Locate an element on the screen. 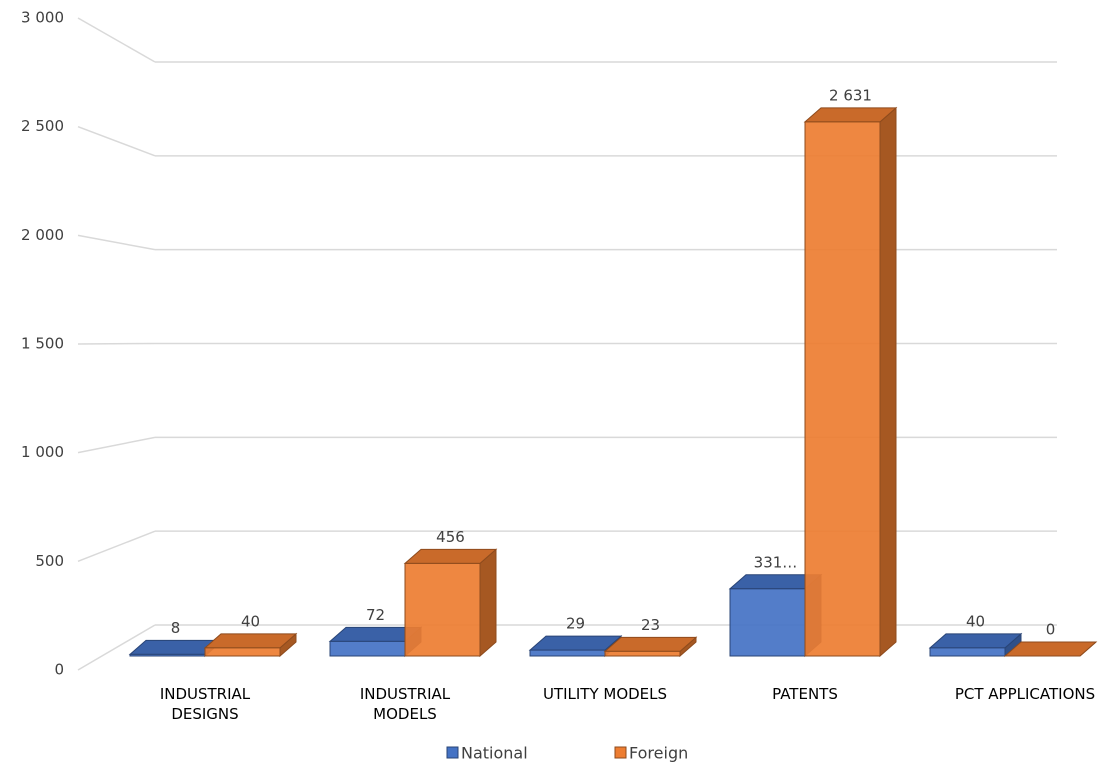 The height and width of the screenshot is (769, 1107). data-label: 8 is located at coordinates (176, 628).